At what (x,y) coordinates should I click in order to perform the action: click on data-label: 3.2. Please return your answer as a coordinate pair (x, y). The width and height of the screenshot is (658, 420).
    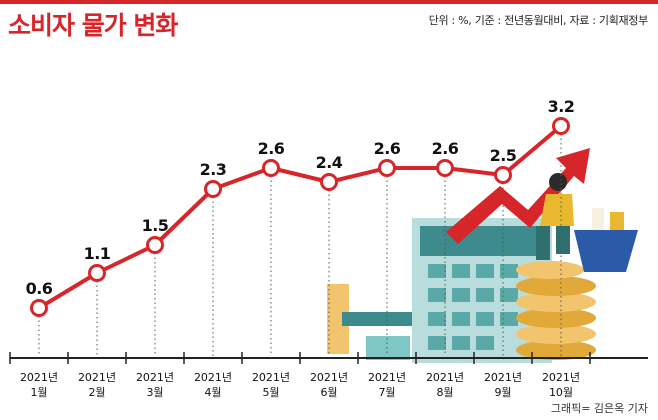
    Looking at the image, I should click on (561, 106).